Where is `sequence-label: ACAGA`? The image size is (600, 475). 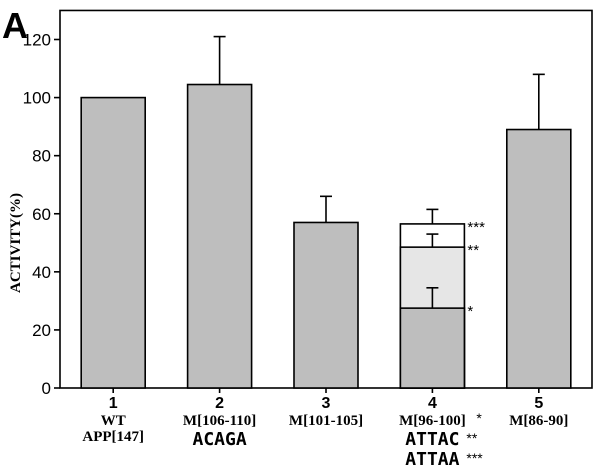
sequence-label: ACAGA is located at coordinates (220, 439).